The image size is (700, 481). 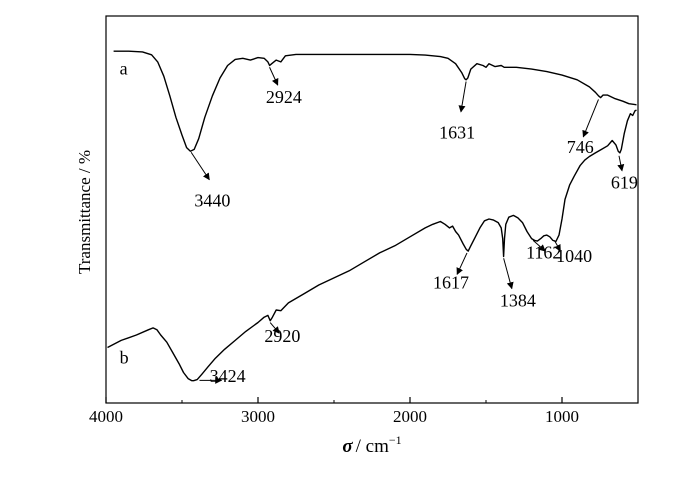 What do you see at coordinates (334, 411) in the screenshot?
I see `x-ticks: 4000 3000 2000 1000` at bounding box center [334, 411].